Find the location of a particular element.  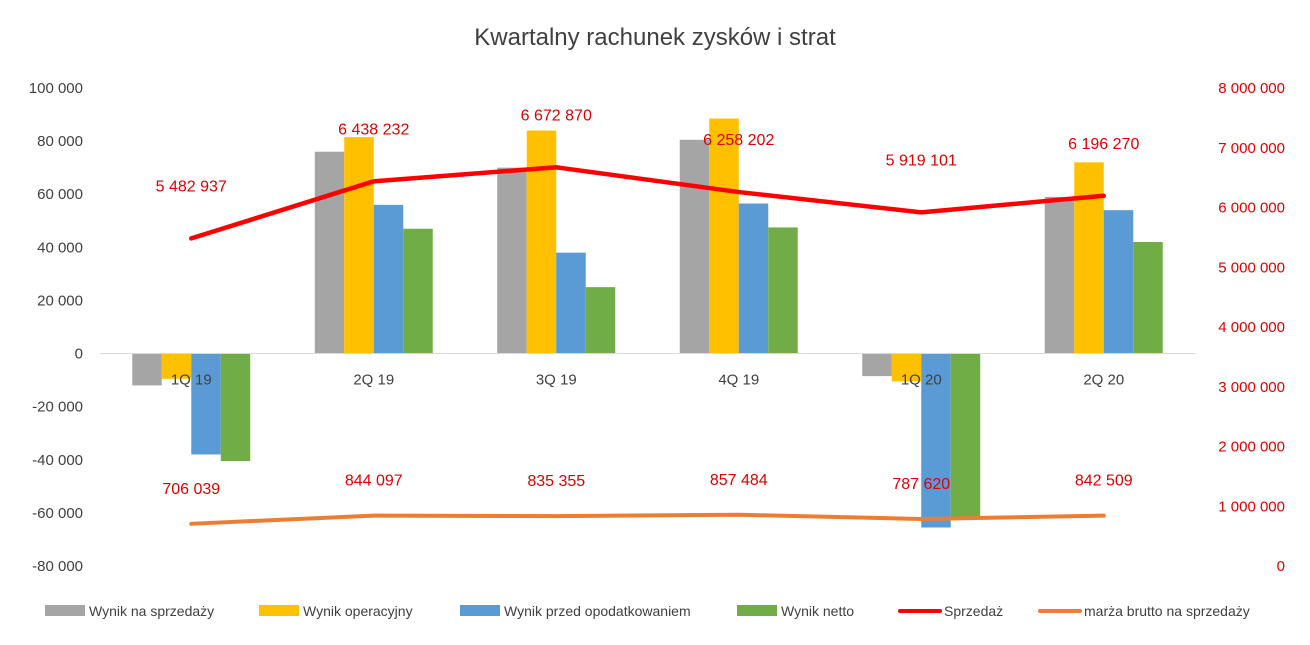

chart-title: Kwartalny rachunek zysków i strat is located at coordinates (655, 37).